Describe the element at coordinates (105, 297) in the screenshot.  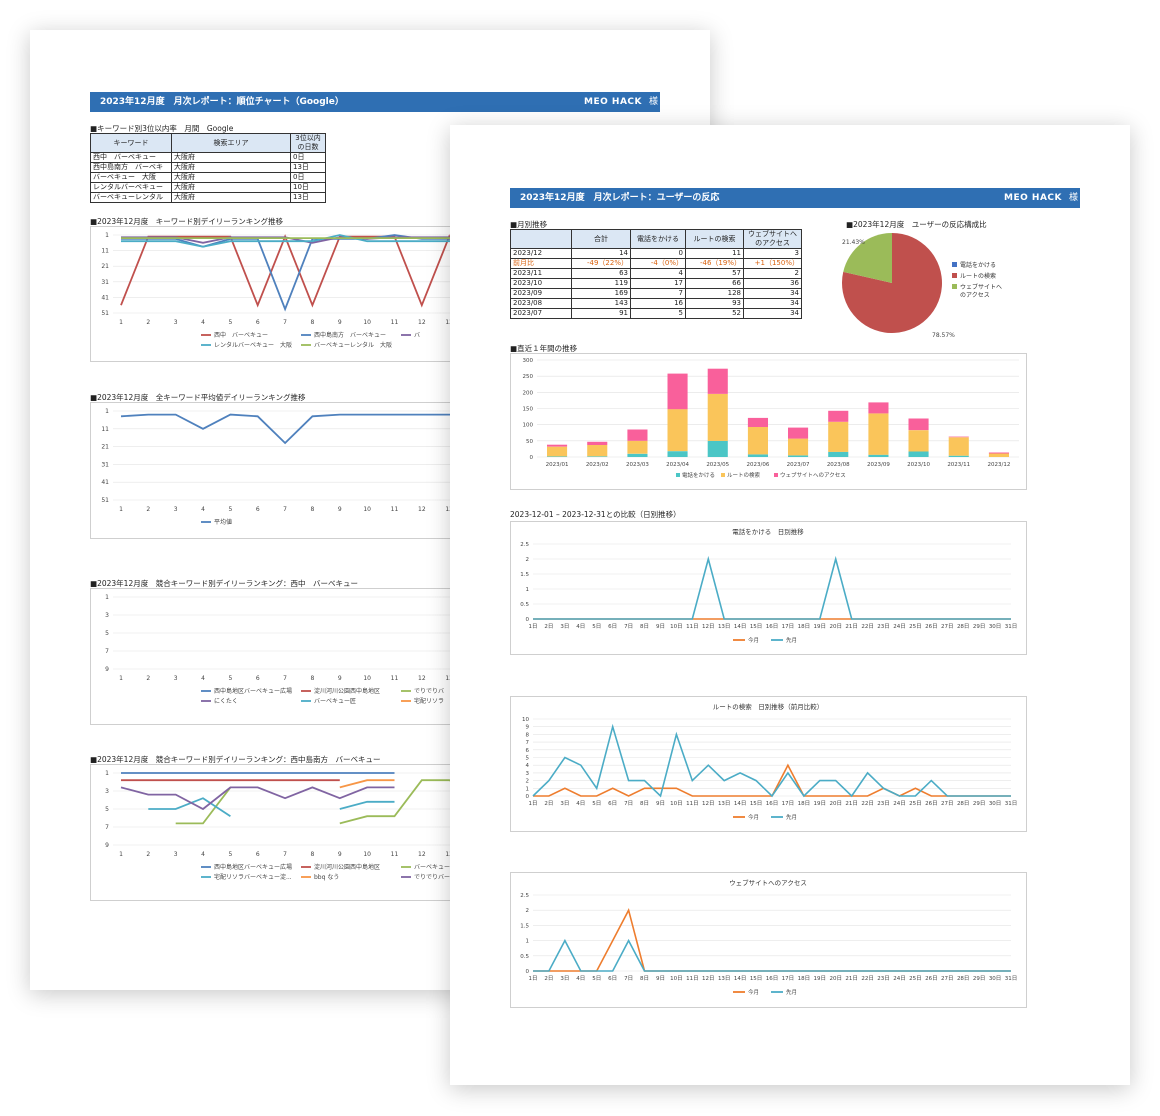
I see `y-tick-label: 41` at that location.